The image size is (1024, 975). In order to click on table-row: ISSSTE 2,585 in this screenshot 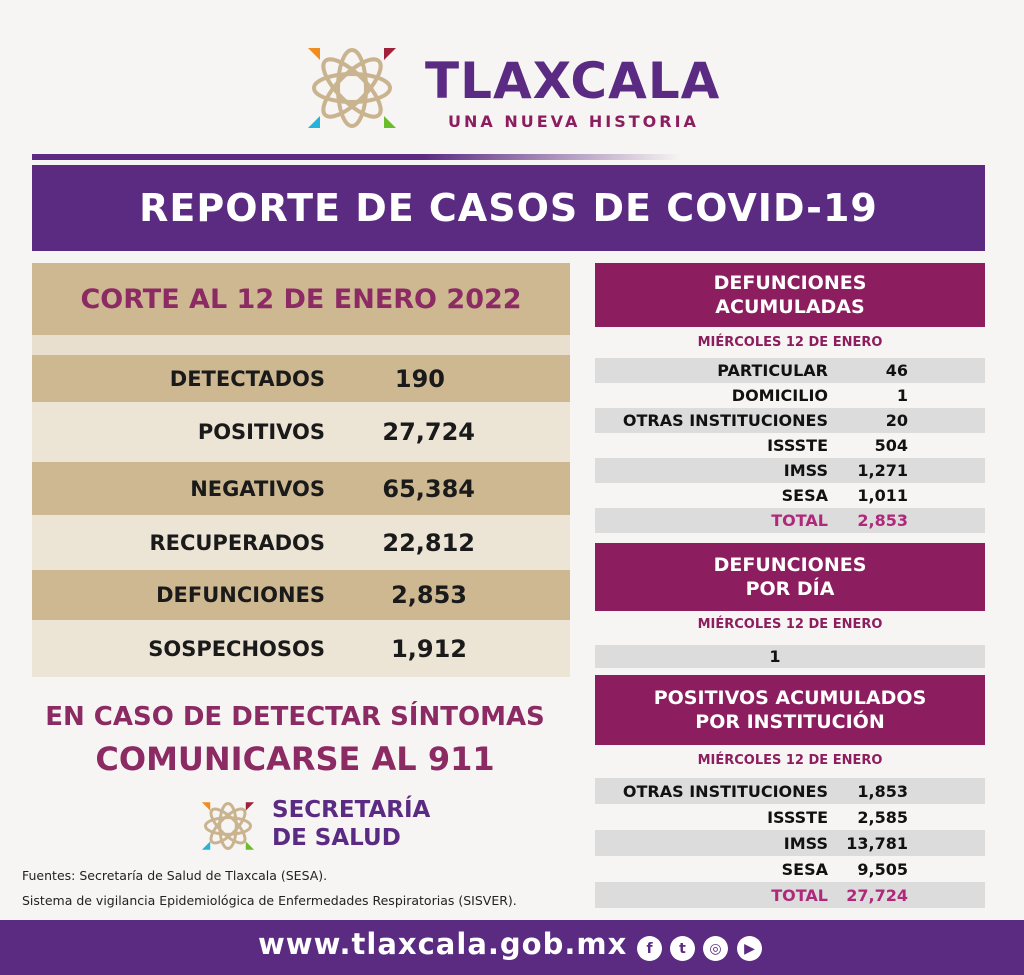, I will do `click(790, 817)`.